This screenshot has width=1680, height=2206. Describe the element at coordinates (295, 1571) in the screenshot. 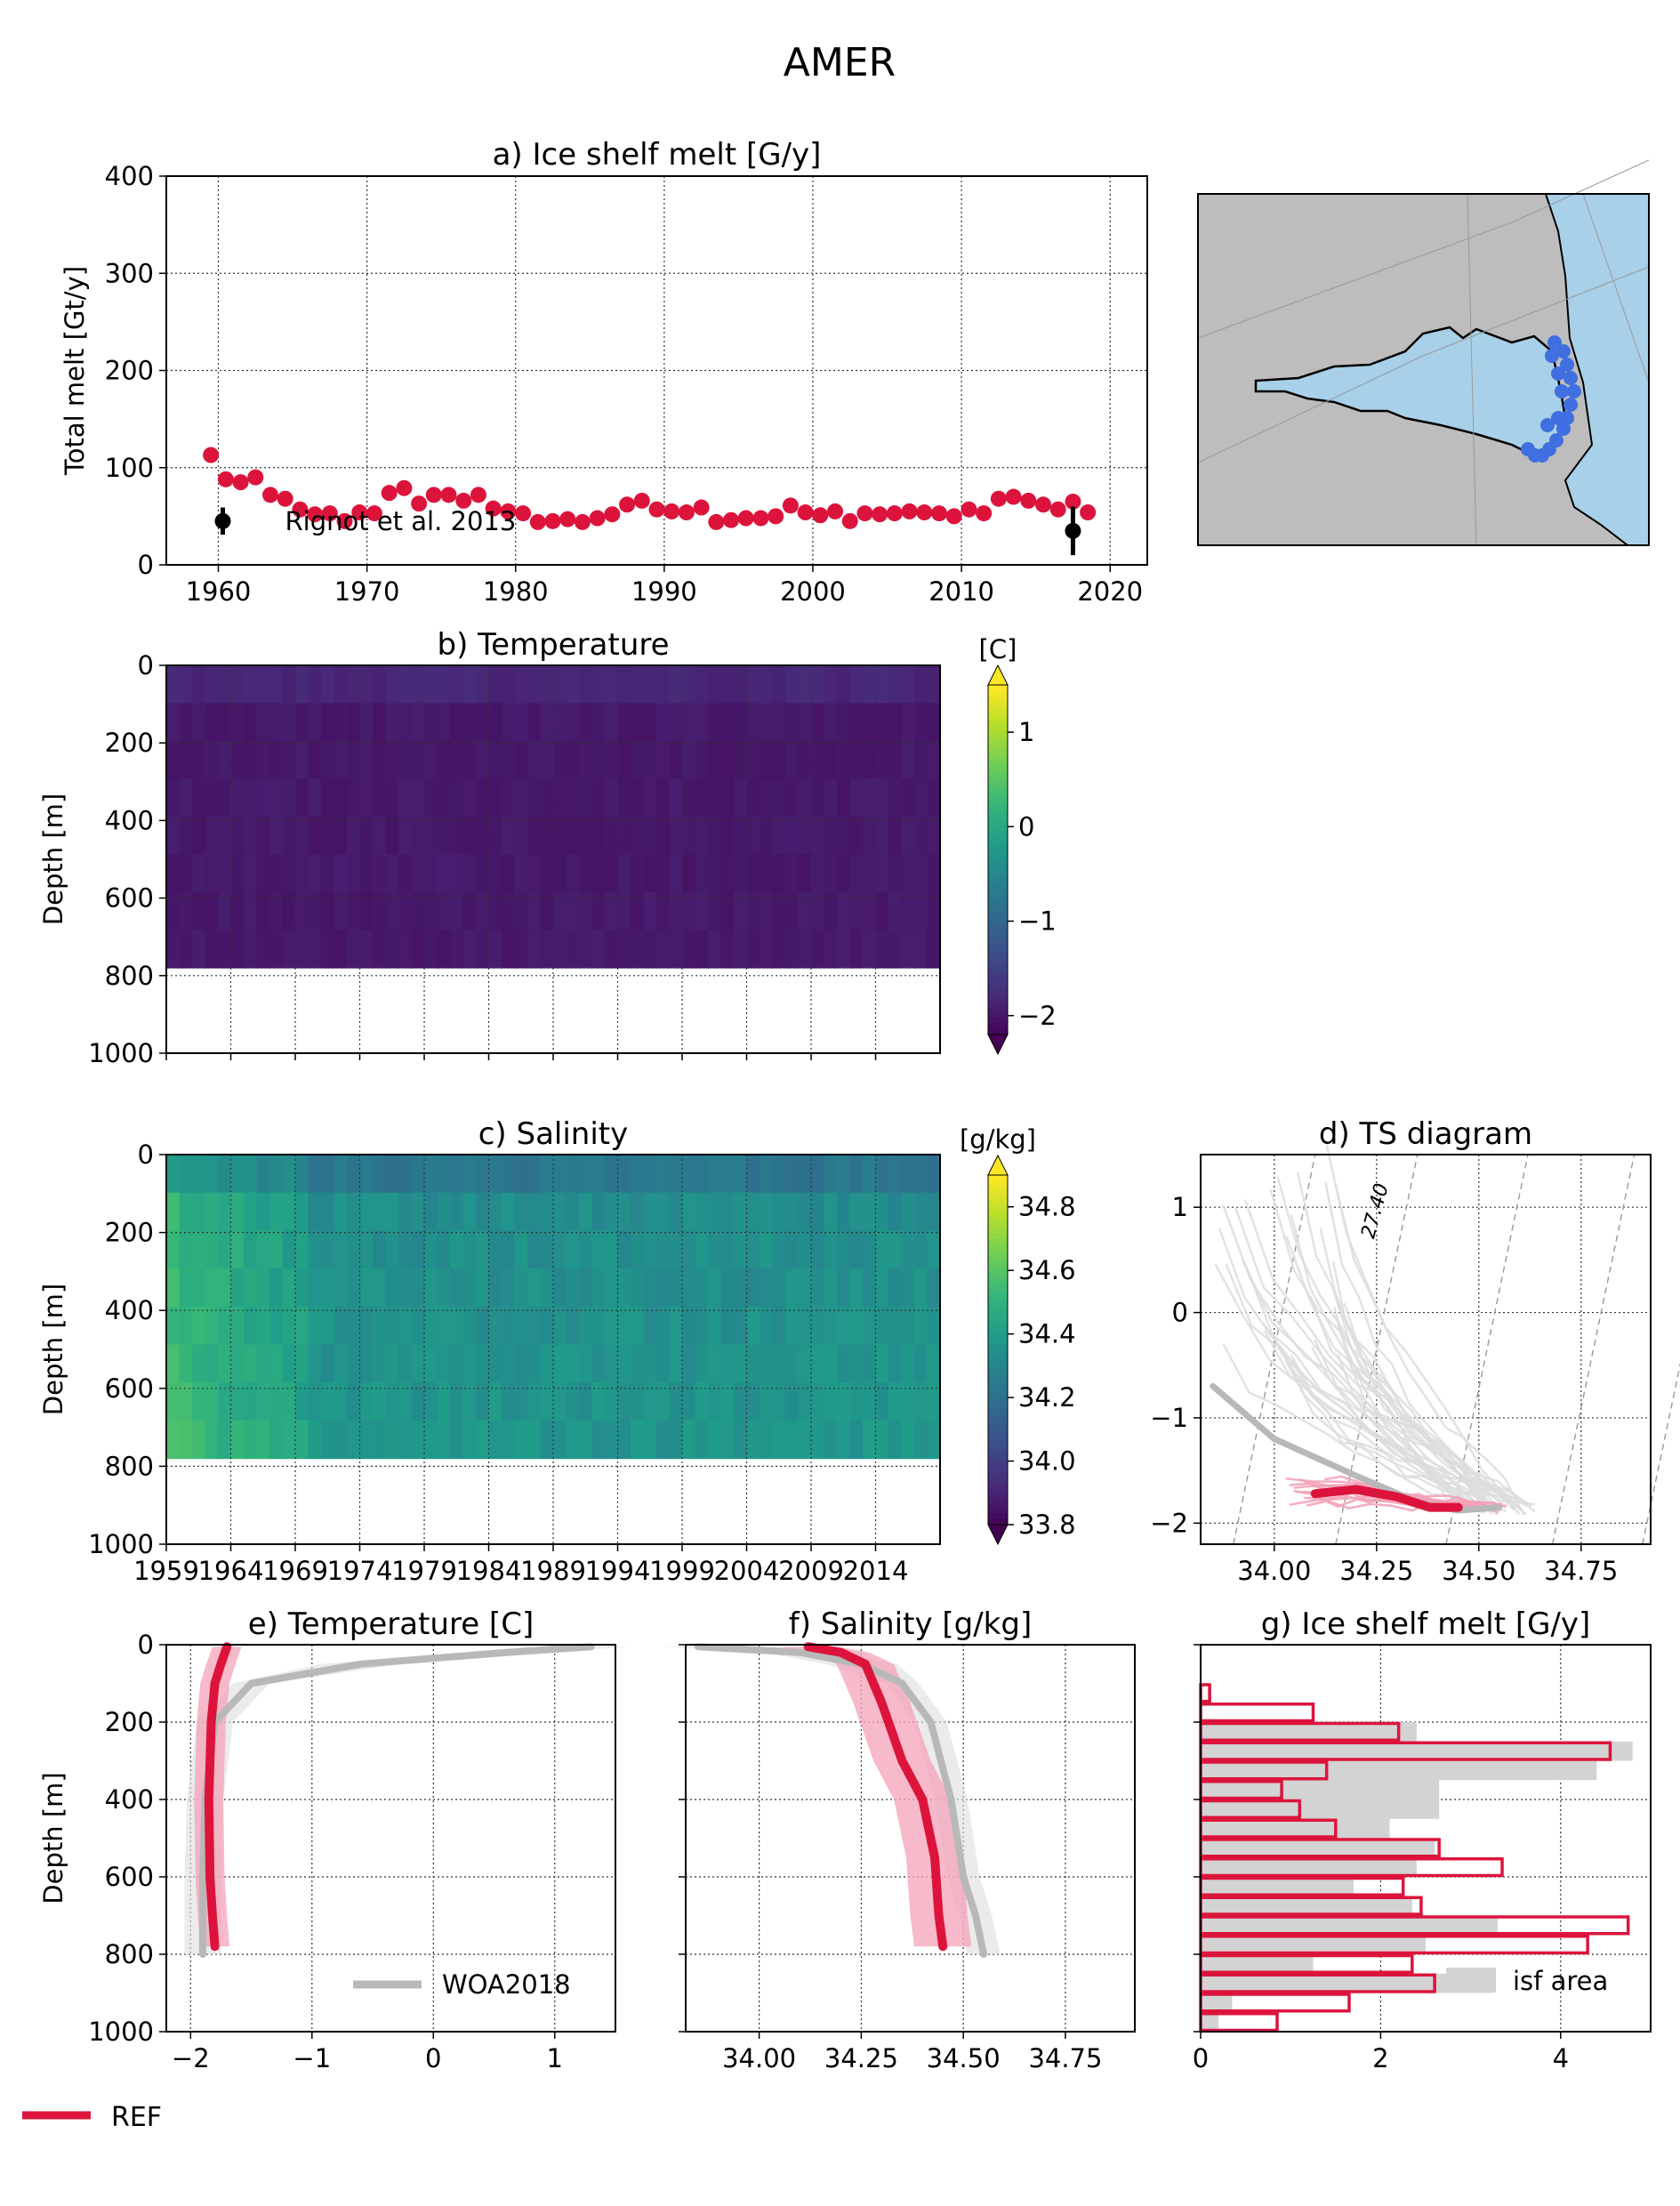

I see `x-tick-label: 1969` at that location.